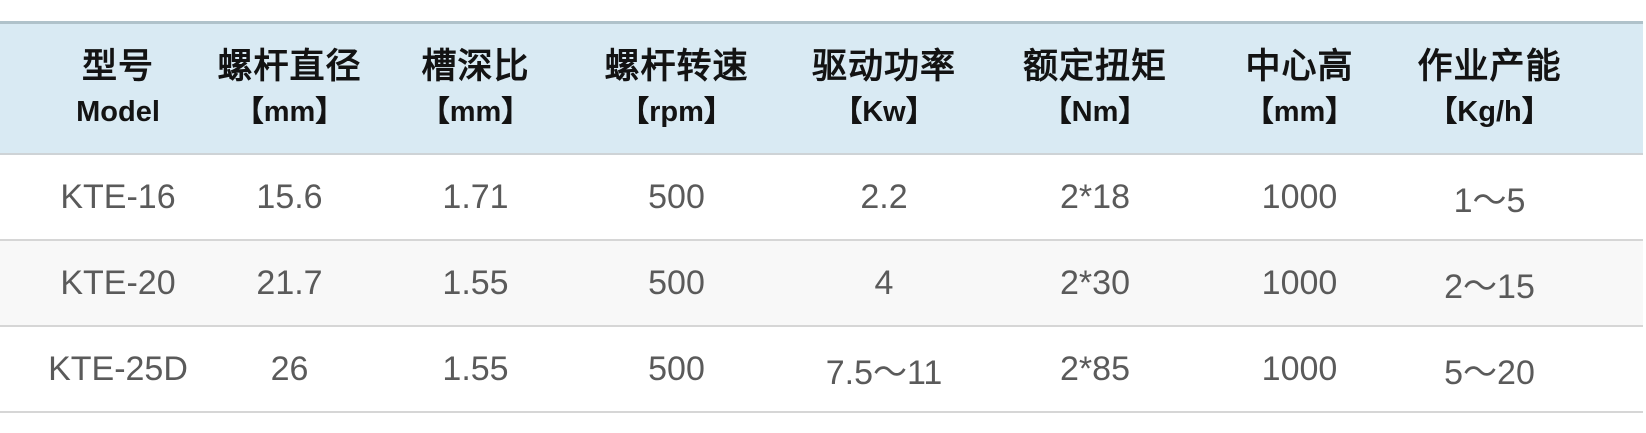 The height and width of the screenshot is (433, 1646). Describe the element at coordinates (1520, 283) in the screenshot. I see `cell-capacity: 2～15` at that location.